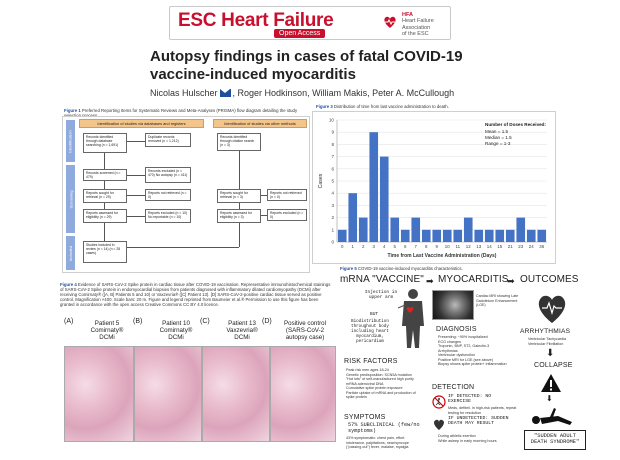 The width and height of the screenshot is (620, 460). What do you see at coordinates (541, 246) in the screenshot?
I see `x-tick-label: 36` at bounding box center [541, 246].